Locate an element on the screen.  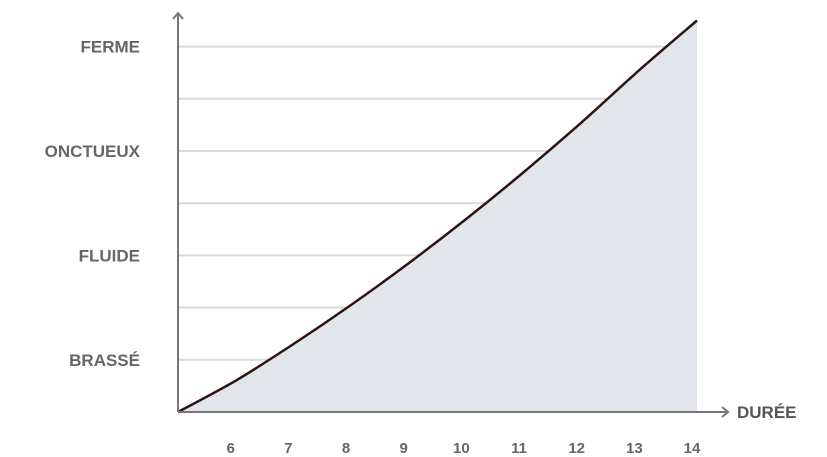
x-tick-label: 13 is located at coordinates (634, 448).